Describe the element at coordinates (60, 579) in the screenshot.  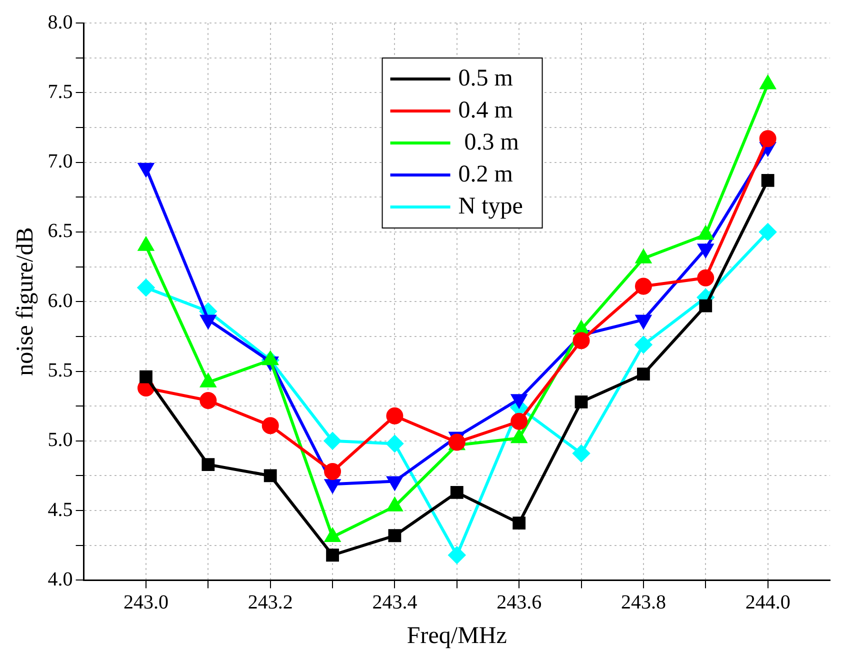
I see `y-tick-label: 4.0` at that location.